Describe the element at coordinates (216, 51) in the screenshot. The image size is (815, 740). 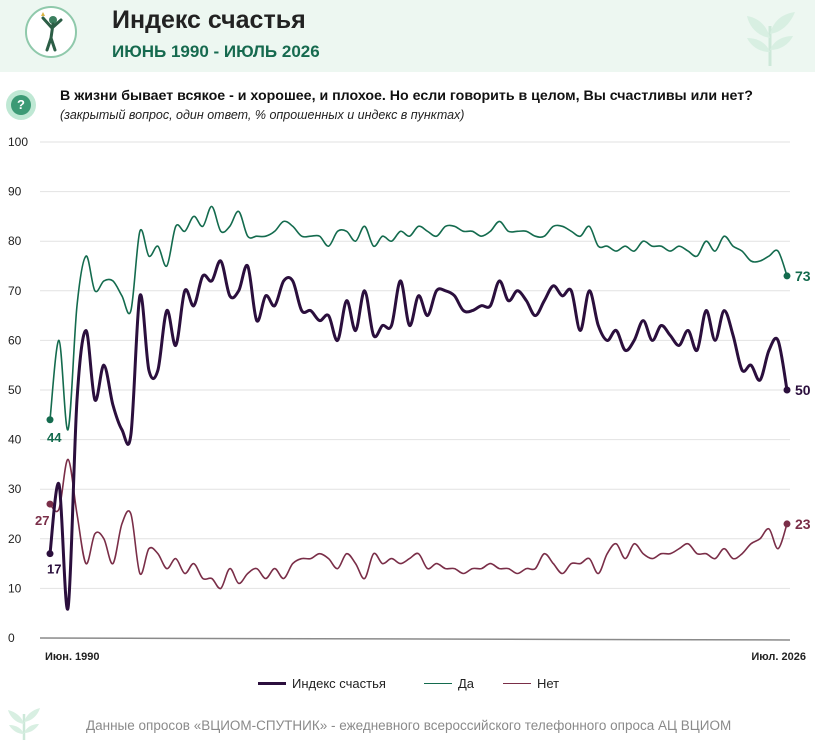
I see `date-range-subtitle: ИЮНЬ 1990 - ИЮЛЬ 2026` at that location.